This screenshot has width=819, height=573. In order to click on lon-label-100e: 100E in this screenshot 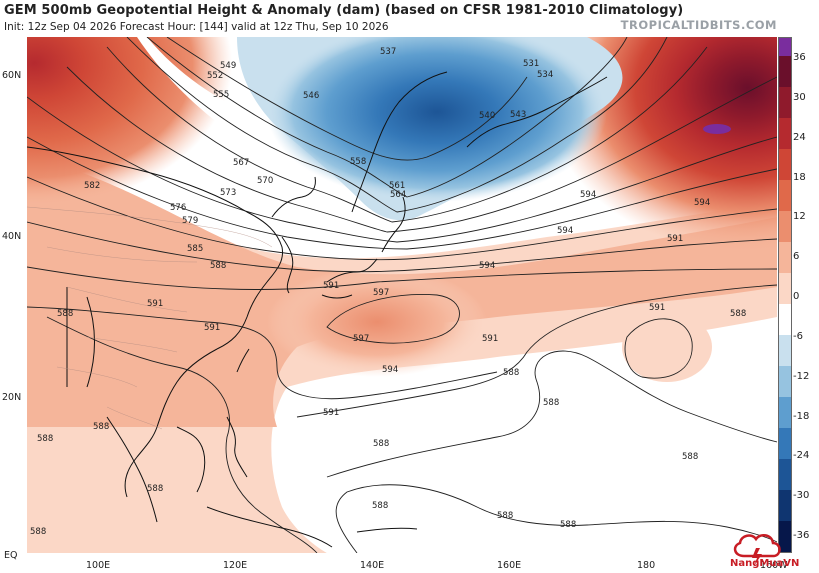, I will do `click(98, 565)`.